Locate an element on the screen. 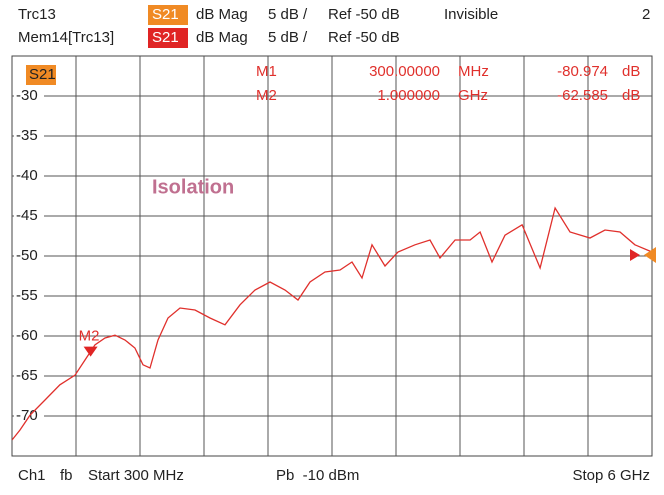  y-tick-label: -55 is located at coordinates (27, 295).